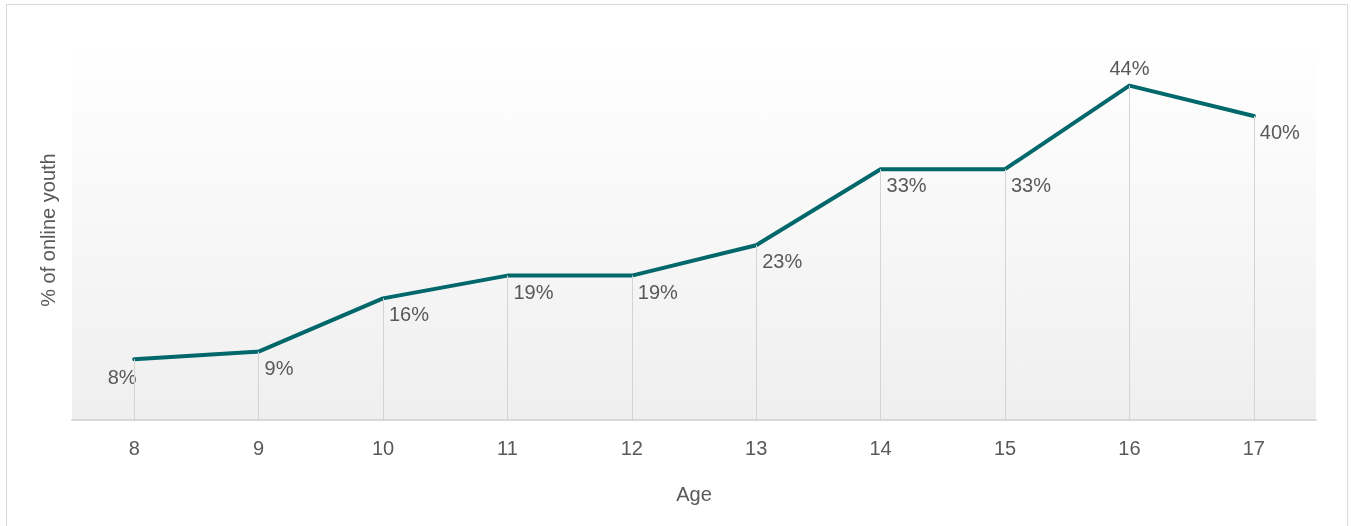 The width and height of the screenshot is (1351, 526). What do you see at coordinates (383, 448) in the screenshot?
I see `x-tick-label: 10` at bounding box center [383, 448].